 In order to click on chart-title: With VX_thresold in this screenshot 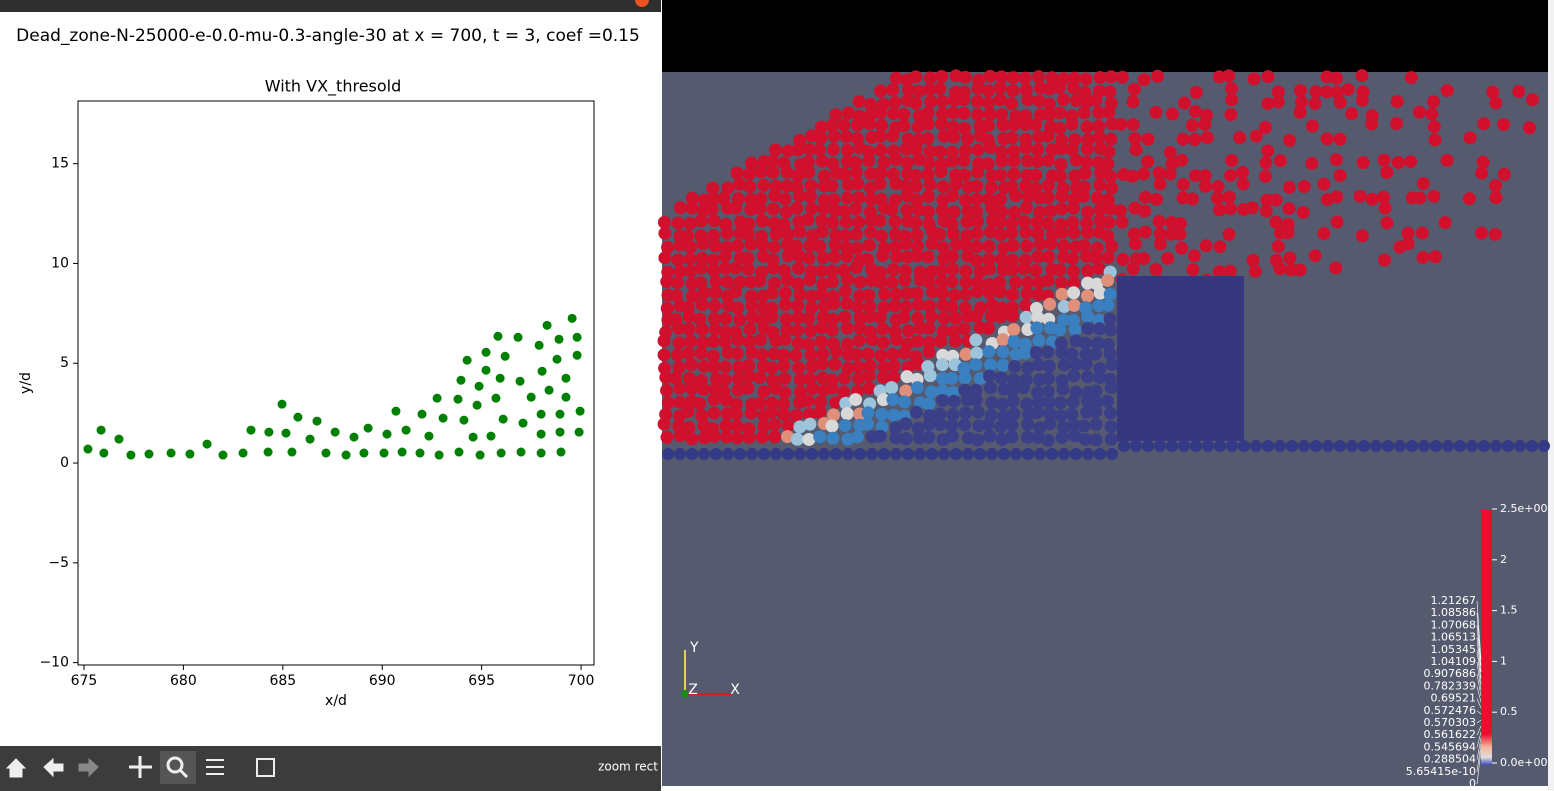, I will do `click(333, 87)`.